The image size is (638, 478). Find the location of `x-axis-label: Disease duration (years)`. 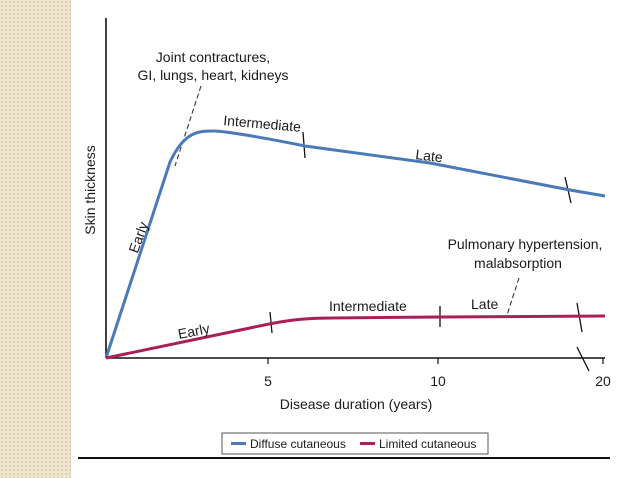

x-axis-label: Disease duration (years) is located at coordinates (356, 404).